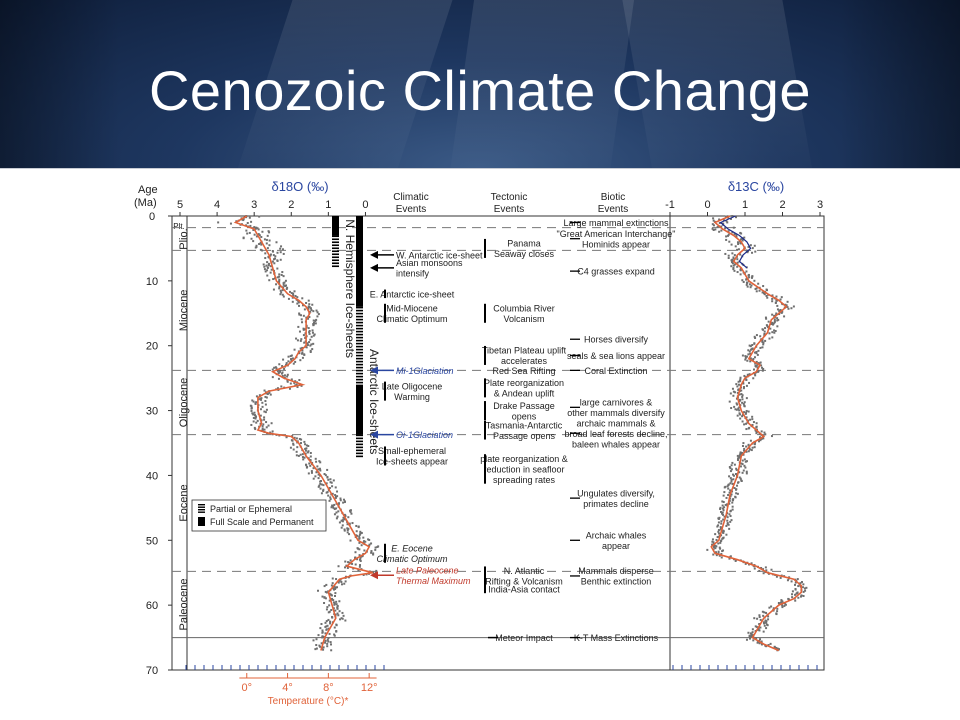 This screenshot has width=960, height=720. What do you see at coordinates (184, 403) in the screenshot?
I see `epoch-label: Oligocene` at bounding box center [184, 403].